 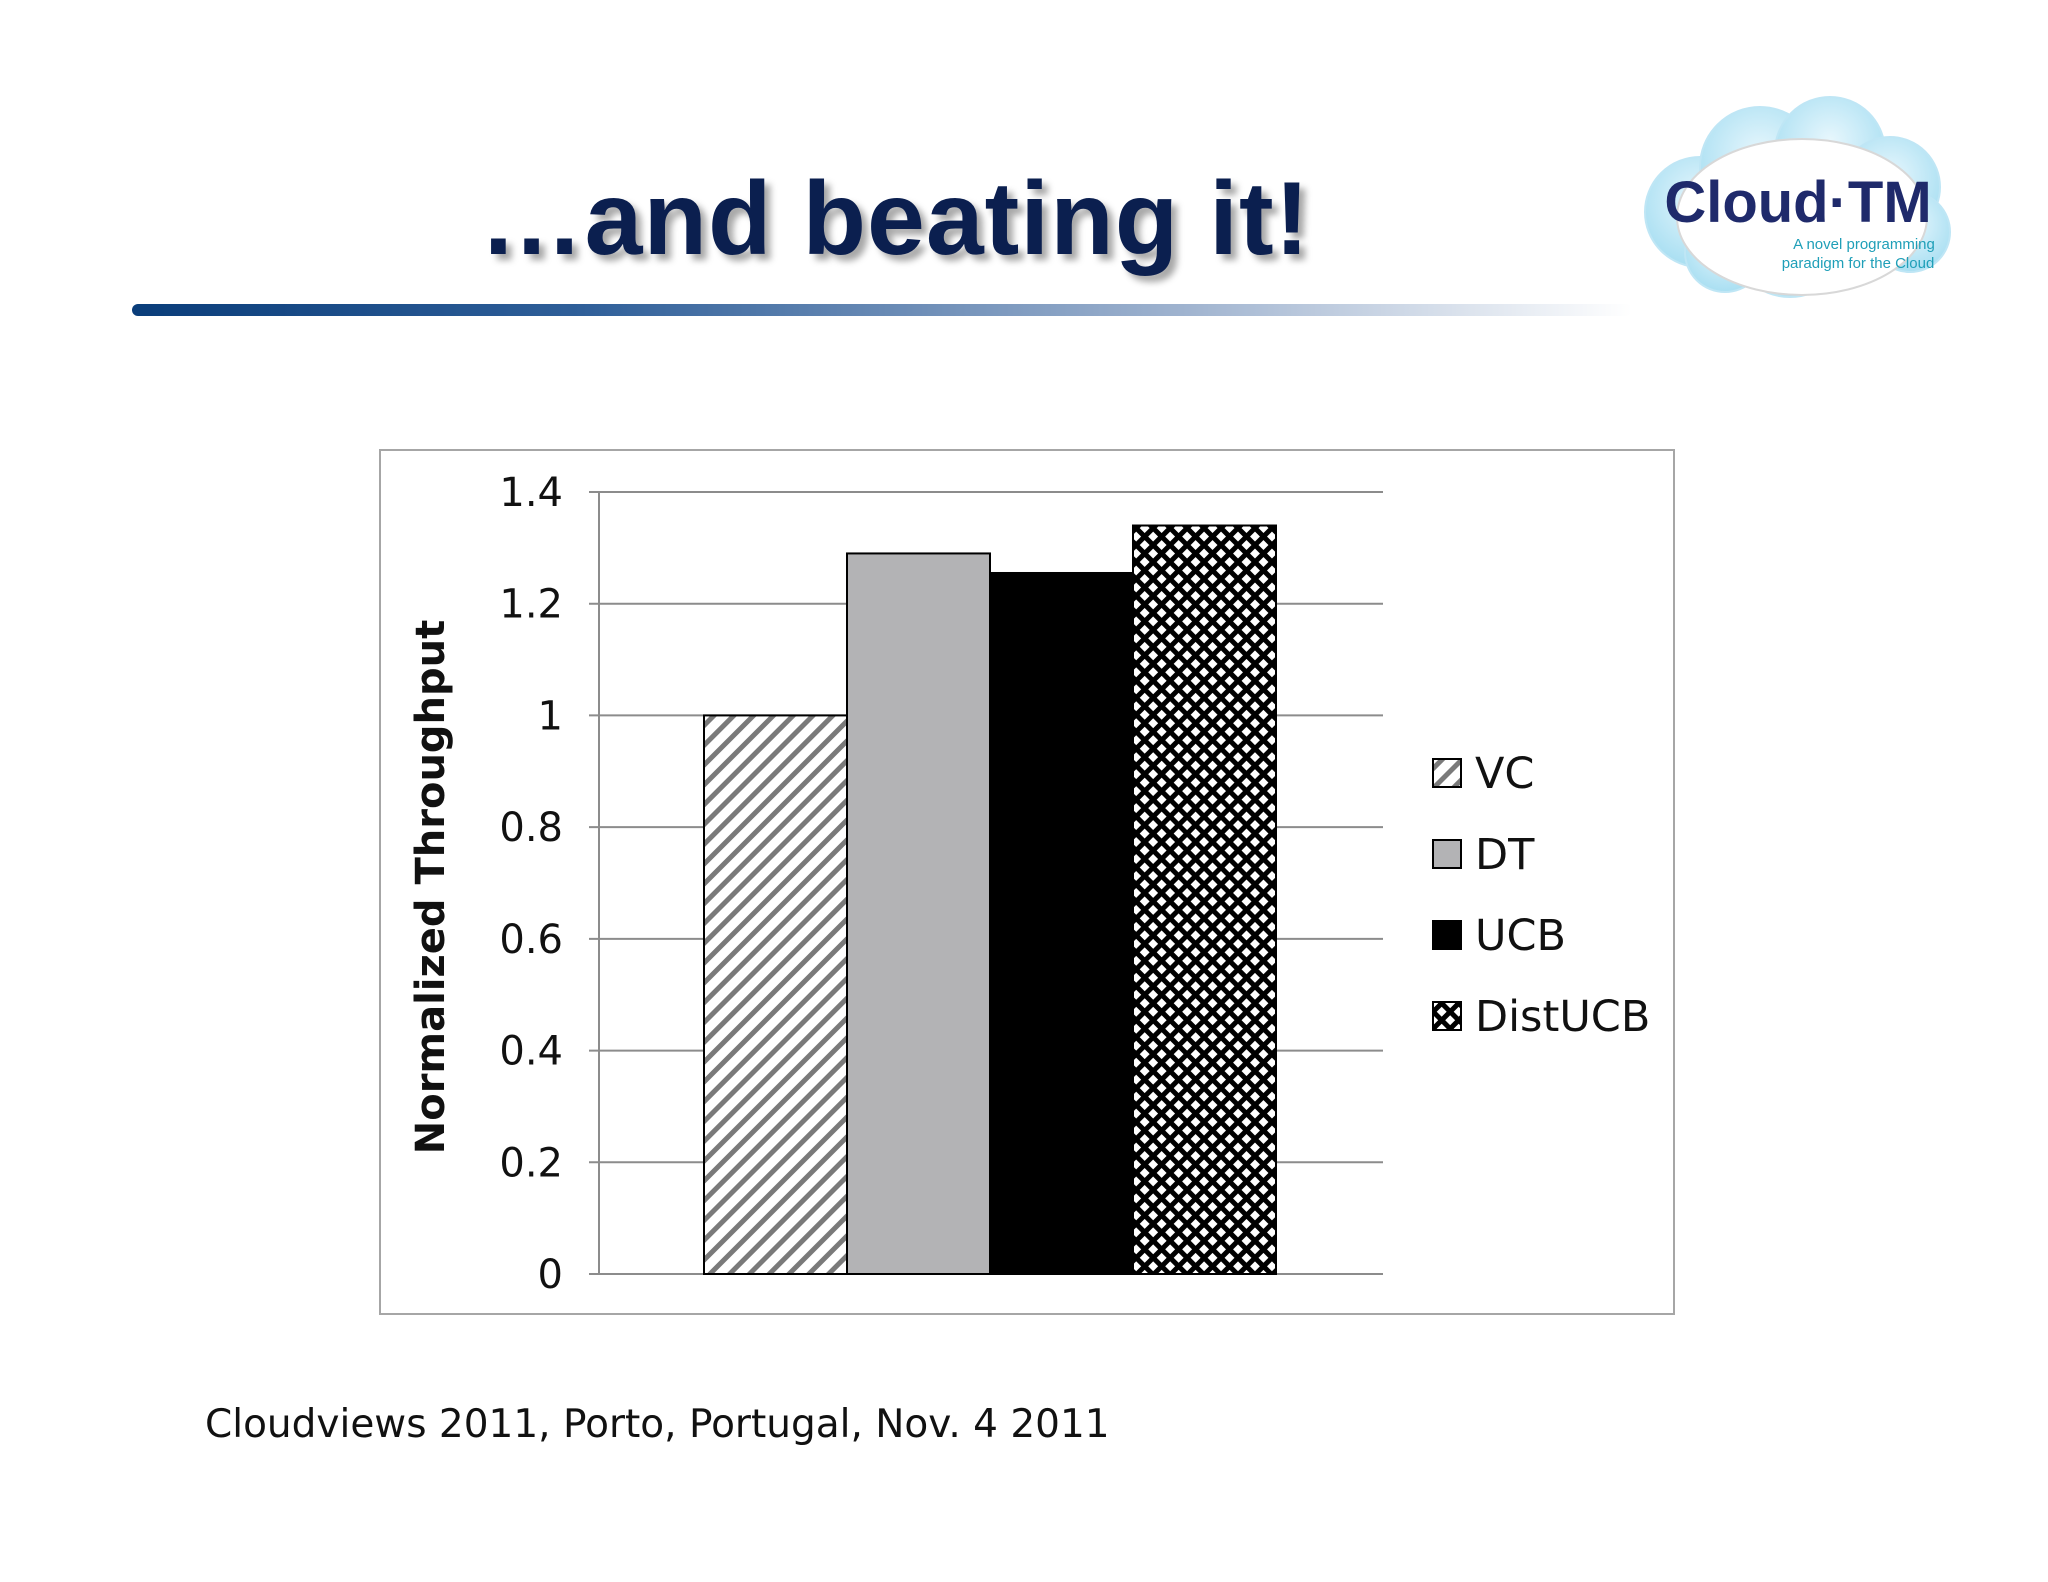 I want to click on bar-dt, so click(x=918, y=913).